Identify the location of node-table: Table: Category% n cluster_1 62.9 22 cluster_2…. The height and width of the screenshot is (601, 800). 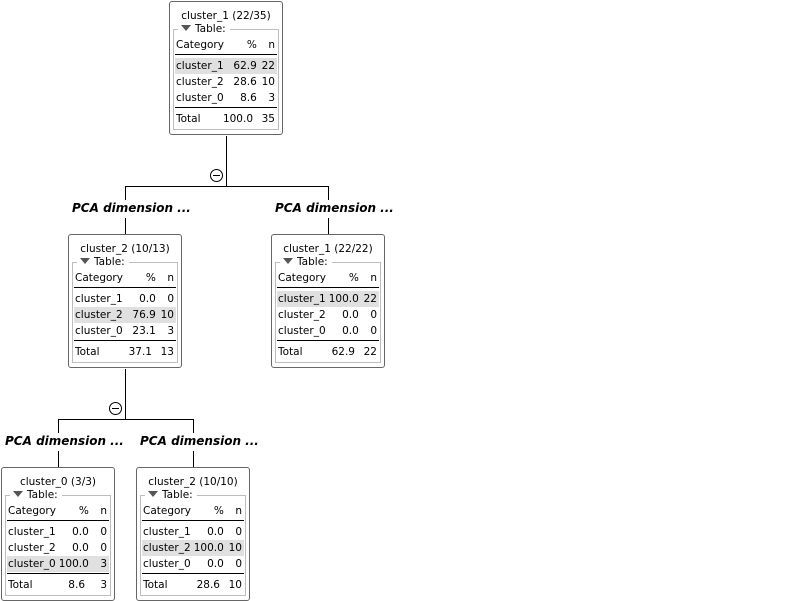
(226, 76).